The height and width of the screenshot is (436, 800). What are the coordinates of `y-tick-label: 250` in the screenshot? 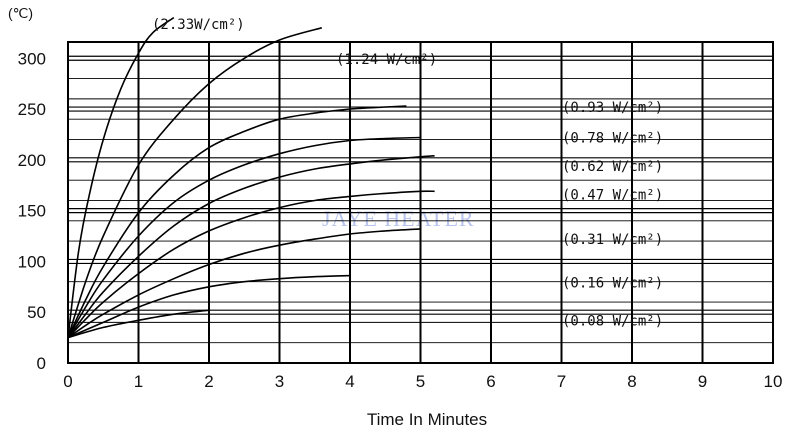 It's located at (32, 109).